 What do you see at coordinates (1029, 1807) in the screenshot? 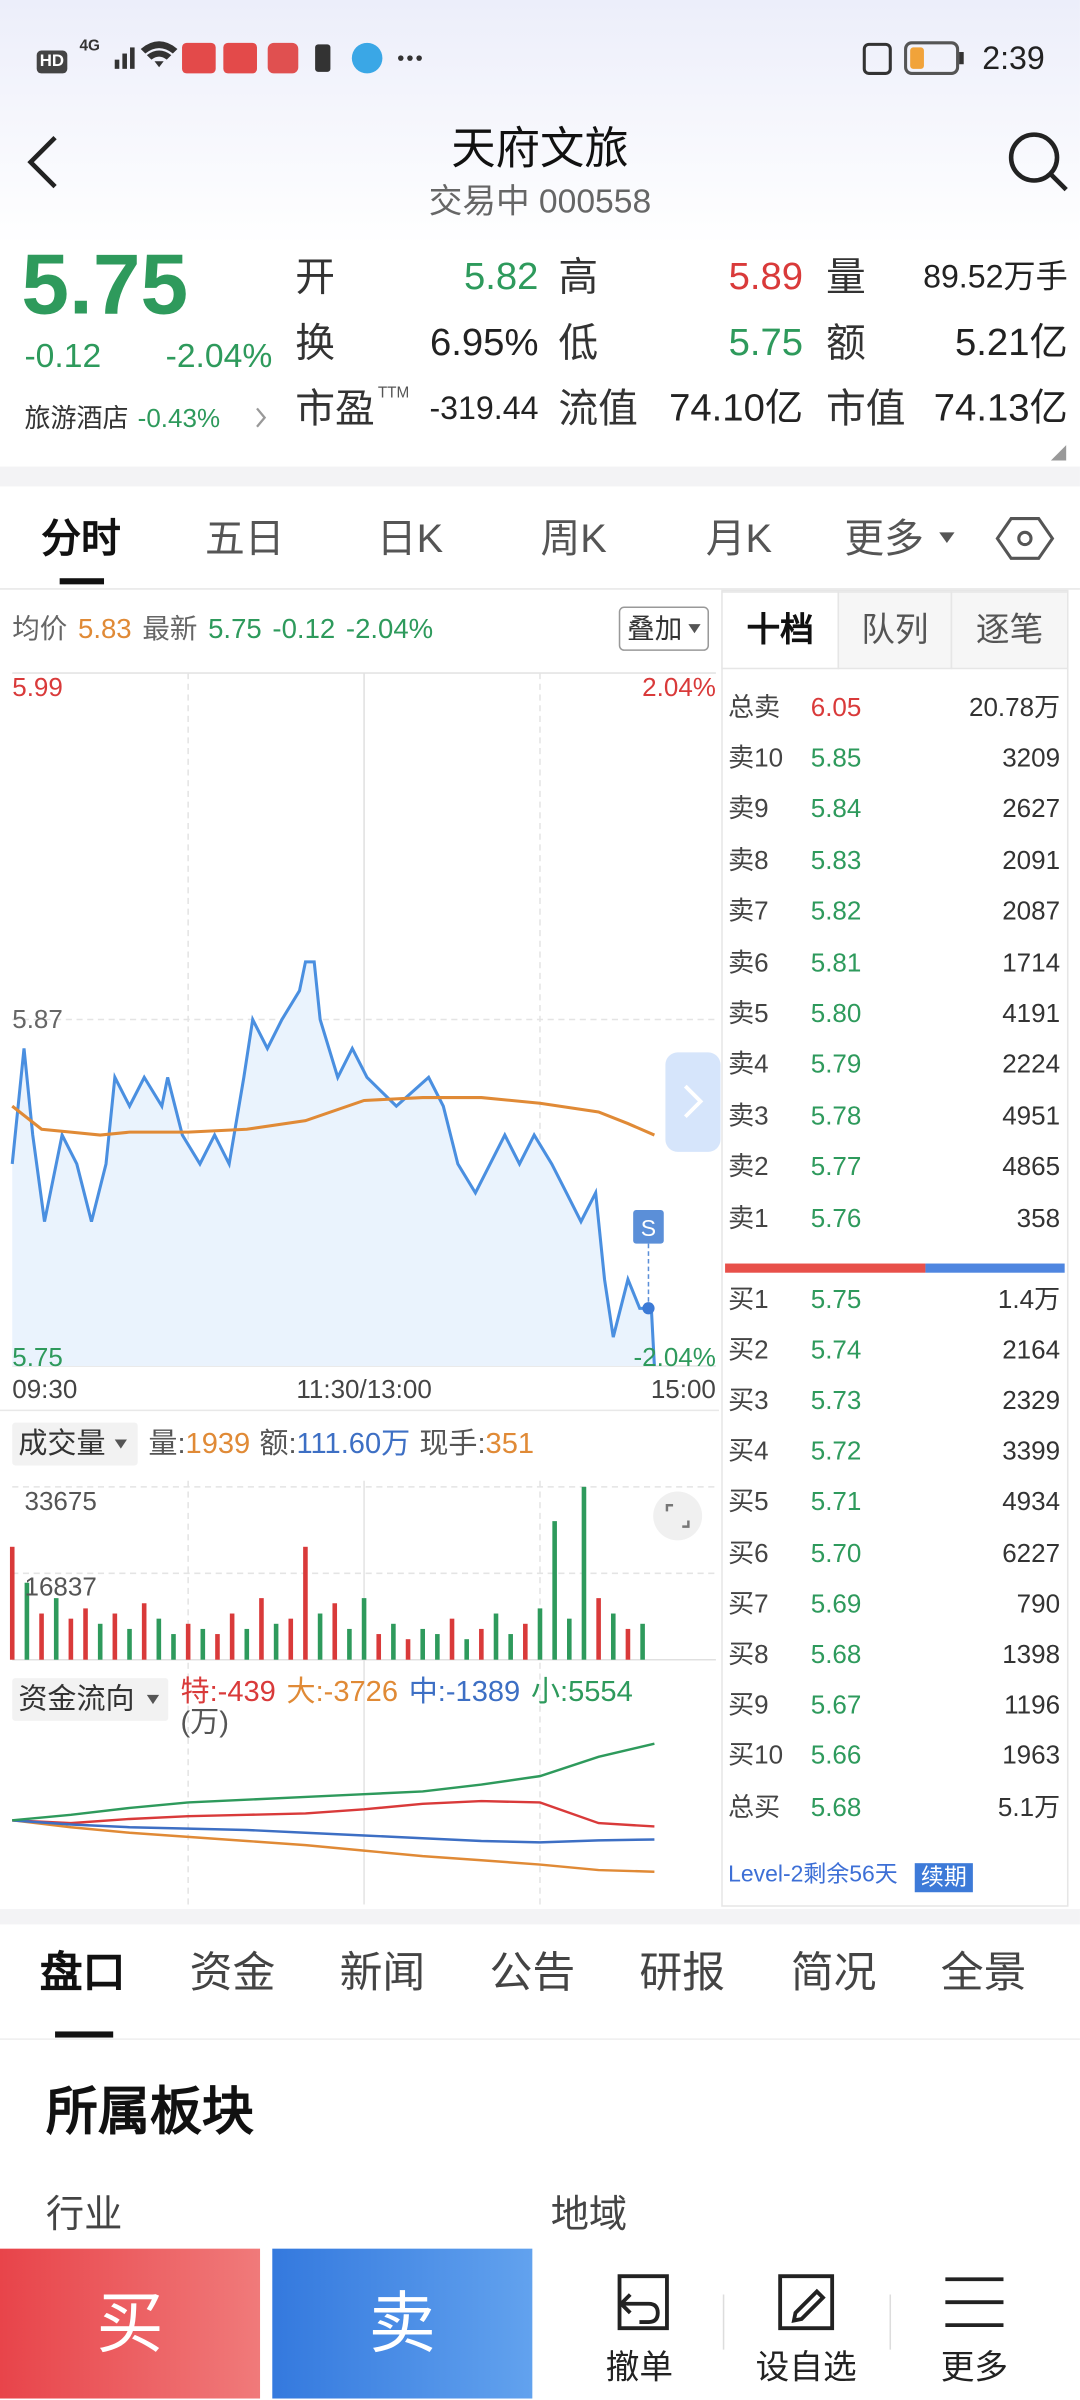
I see `order-volume: 5.1万` at bounding box center [1029, 1807].